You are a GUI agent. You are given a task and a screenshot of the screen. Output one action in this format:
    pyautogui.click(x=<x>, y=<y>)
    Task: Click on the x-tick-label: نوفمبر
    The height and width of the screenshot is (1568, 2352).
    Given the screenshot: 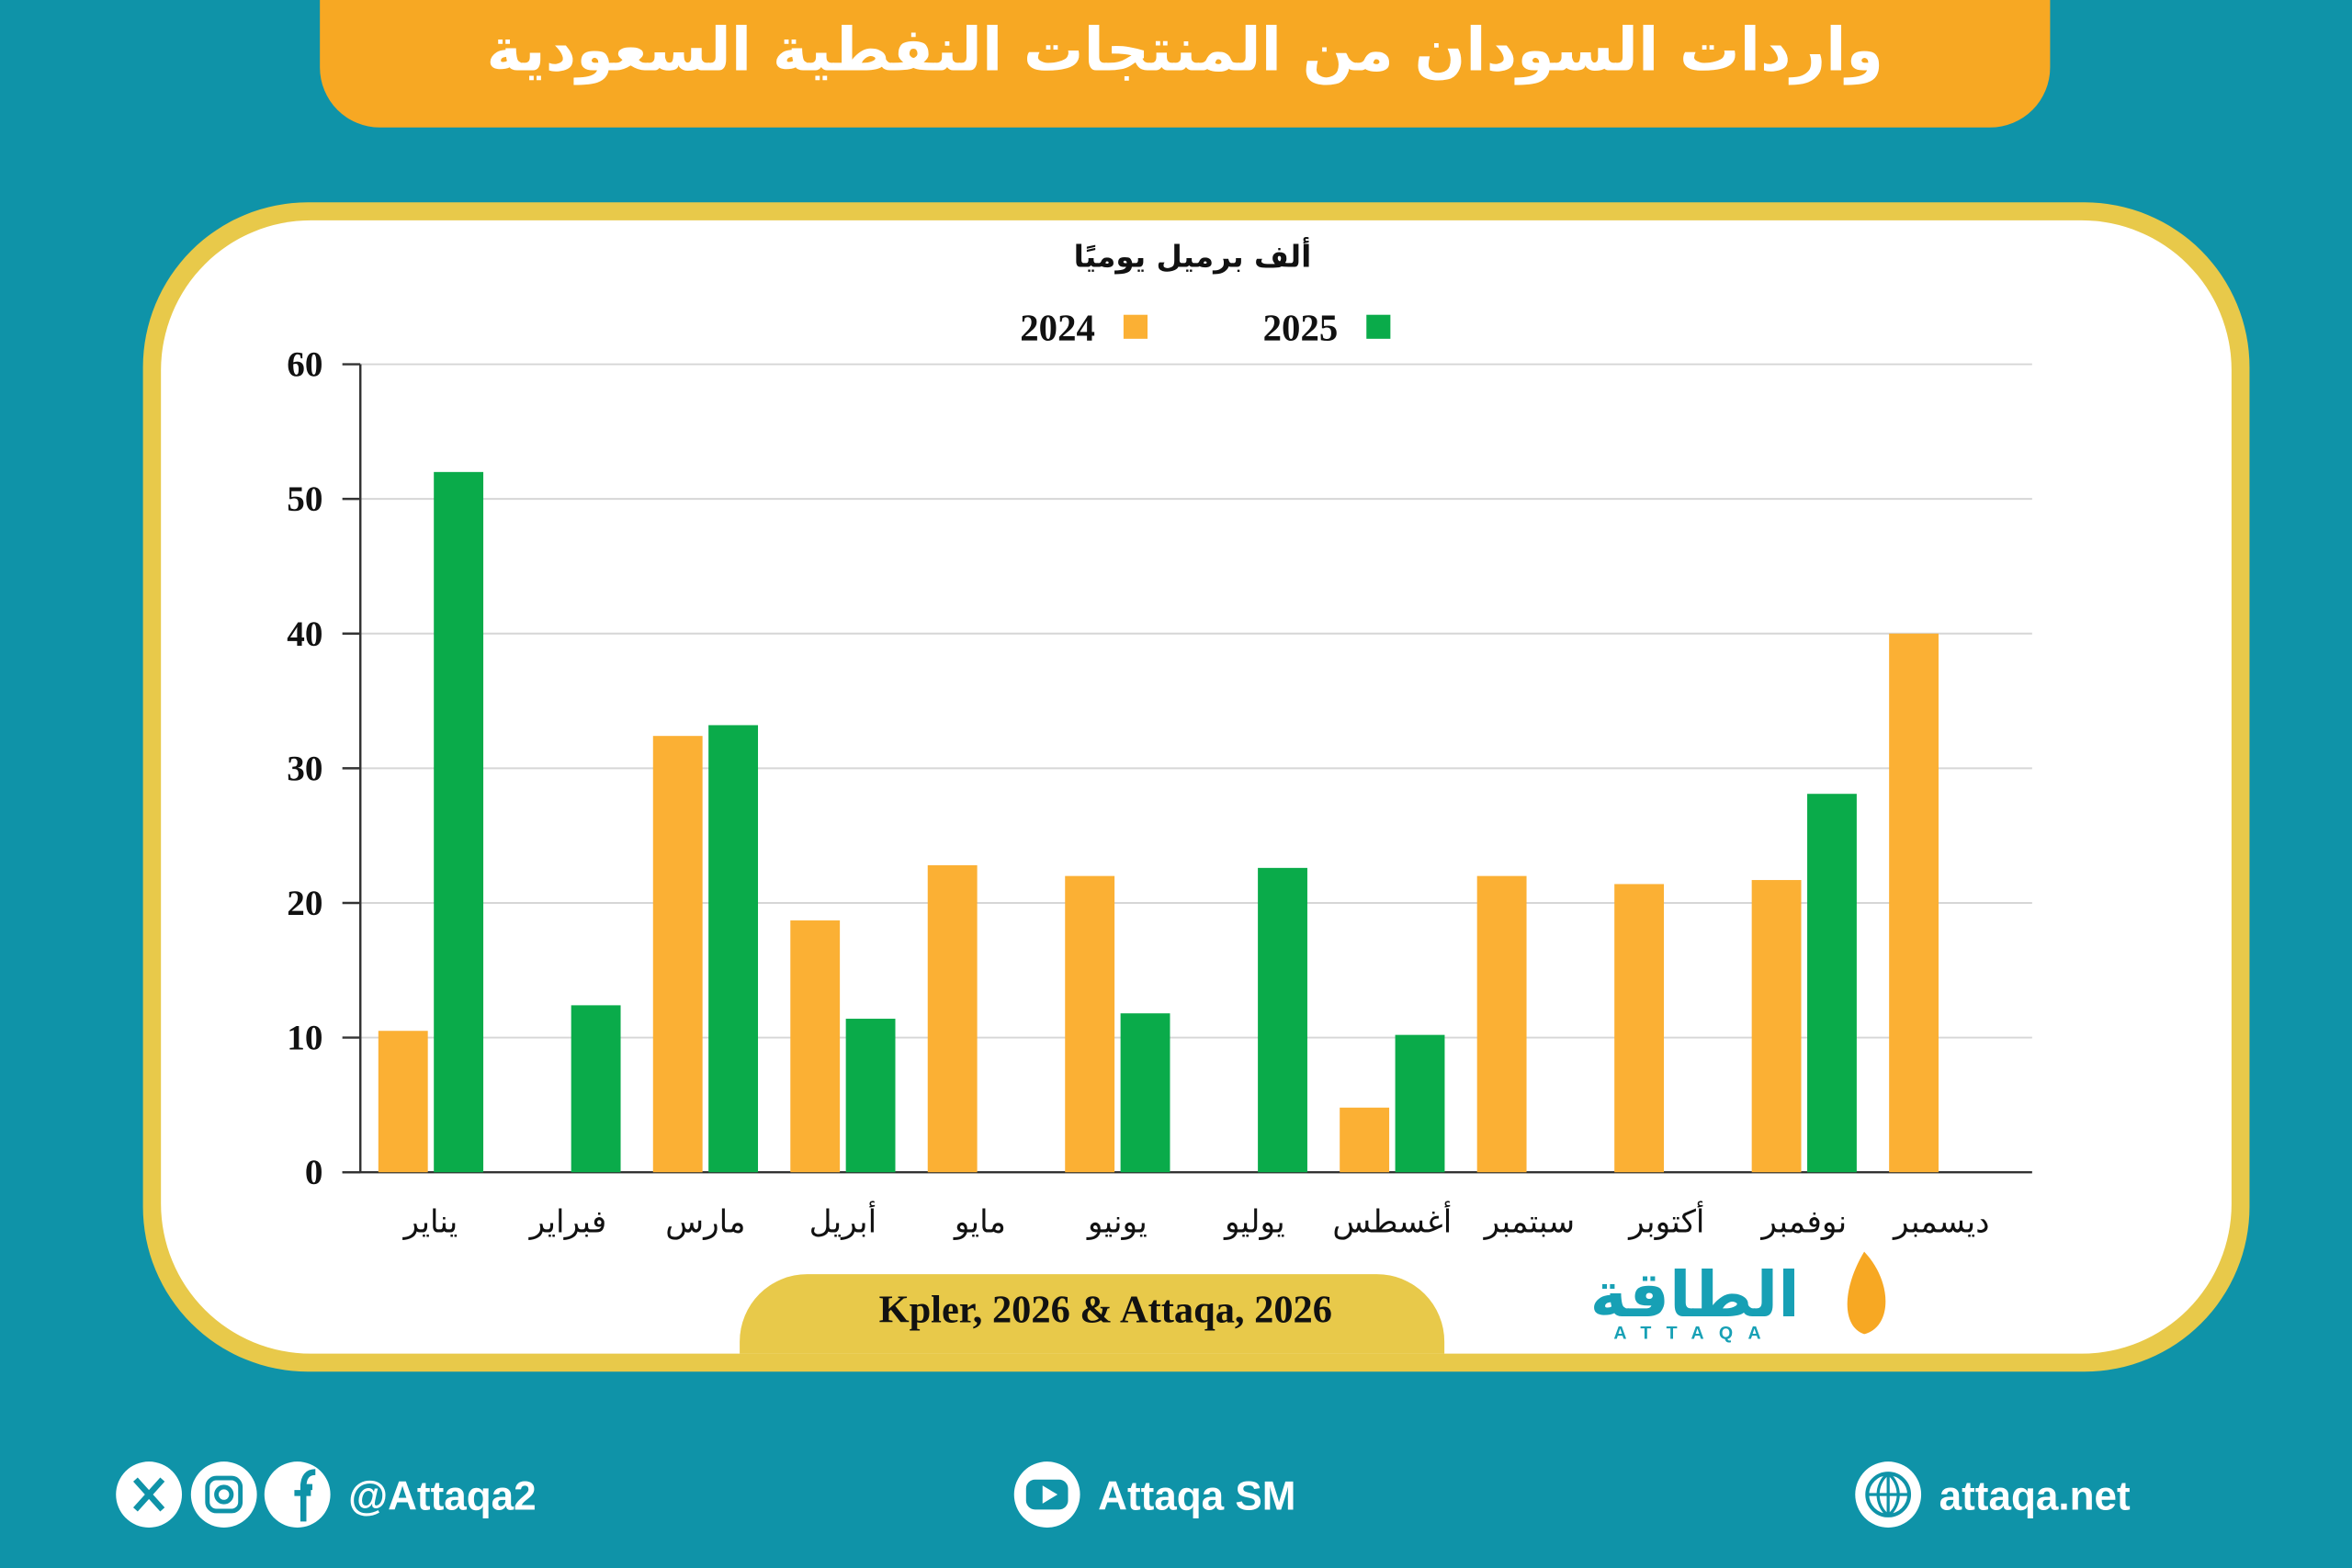 What is the action you would take?
    pyautogui.click(x=1803, y=1221)
    